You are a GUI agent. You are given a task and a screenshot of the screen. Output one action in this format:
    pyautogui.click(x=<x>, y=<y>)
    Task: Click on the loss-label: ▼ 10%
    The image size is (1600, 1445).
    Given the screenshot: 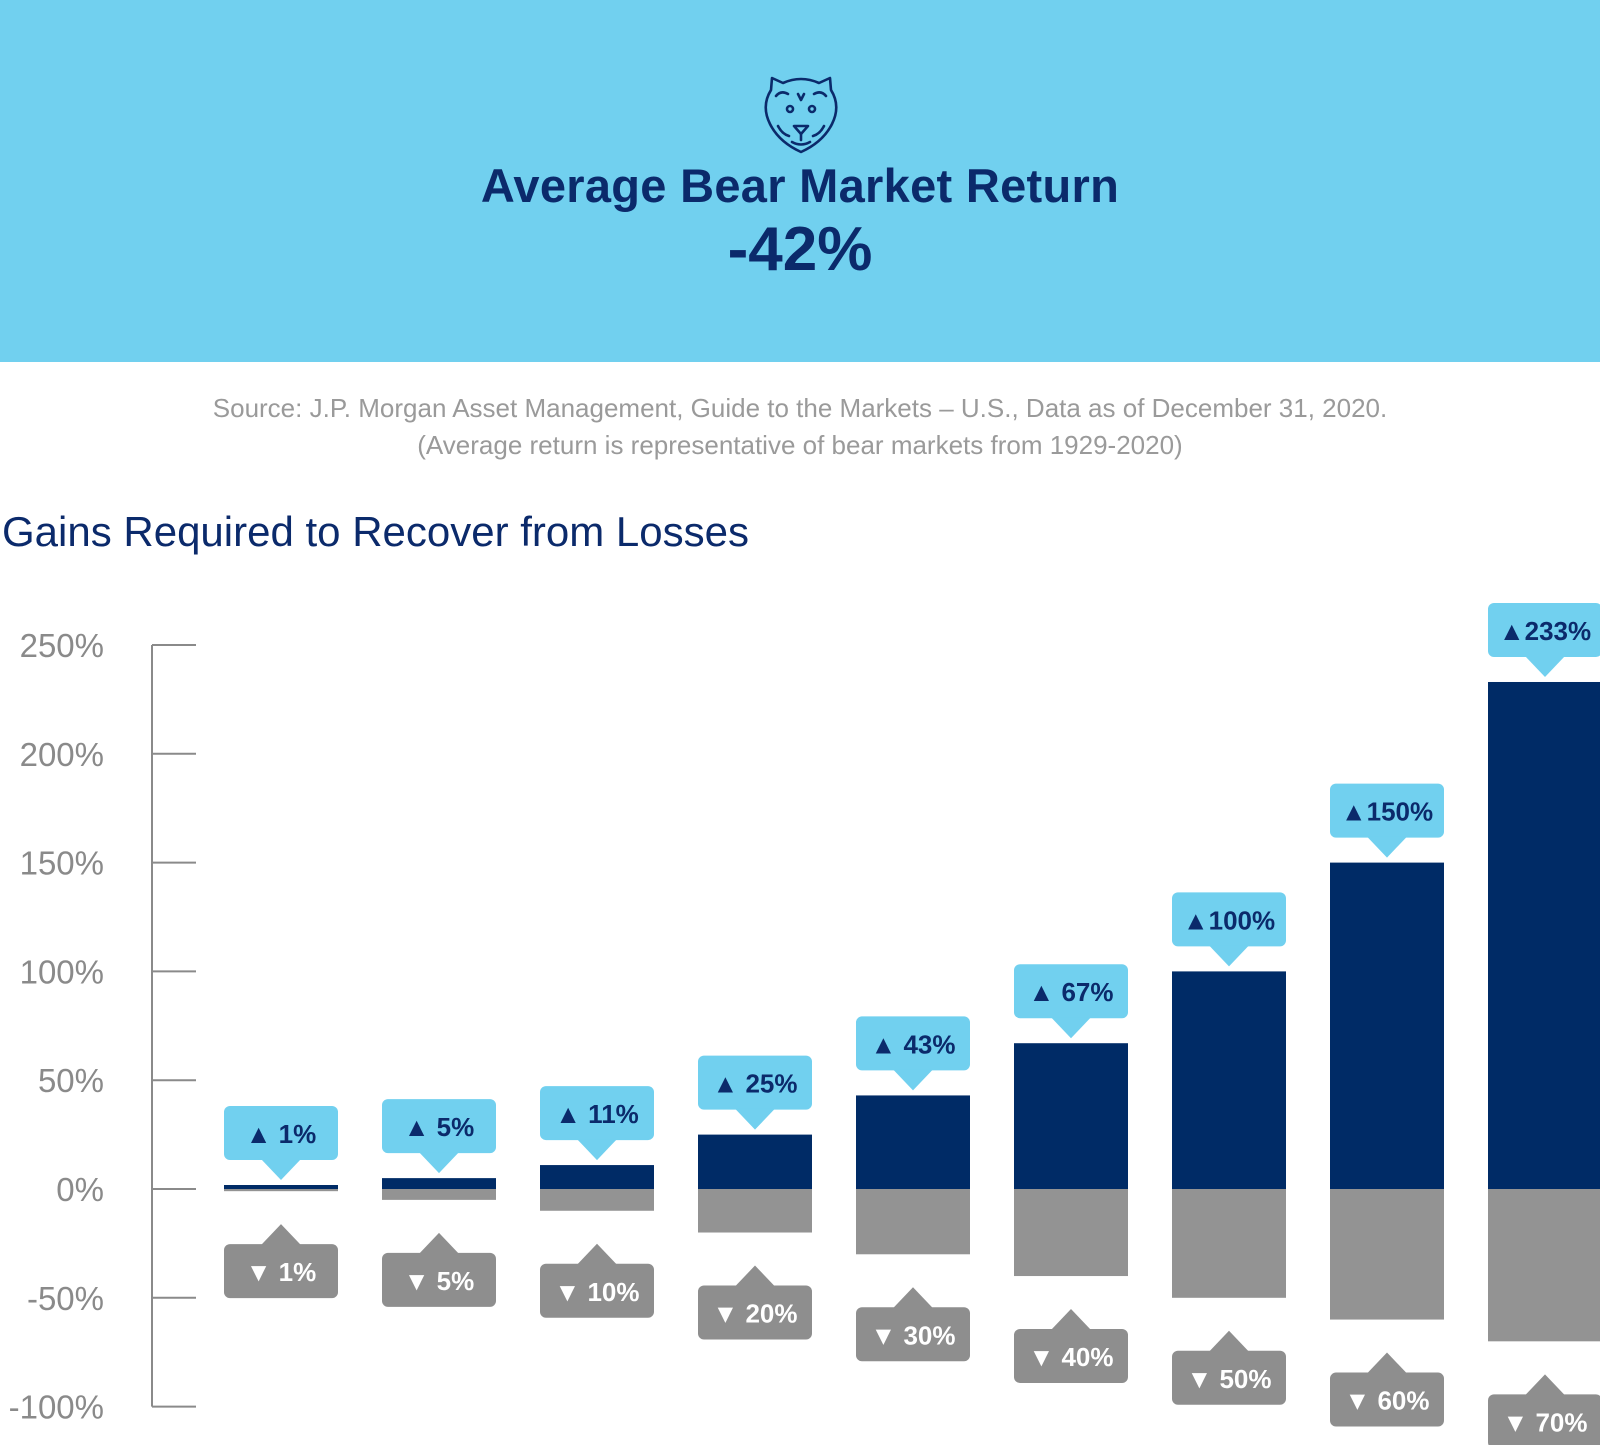 What is the action you would take?
    pyautogui.click(x=597, y=1280)
    